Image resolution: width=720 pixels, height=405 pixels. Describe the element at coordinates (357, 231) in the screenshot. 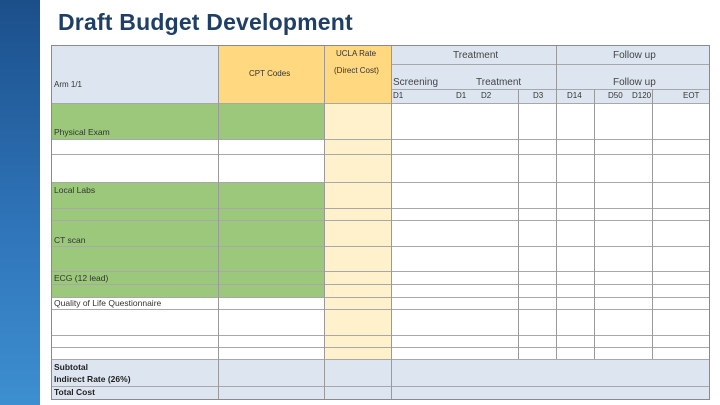

I see `rate-column` at that location.